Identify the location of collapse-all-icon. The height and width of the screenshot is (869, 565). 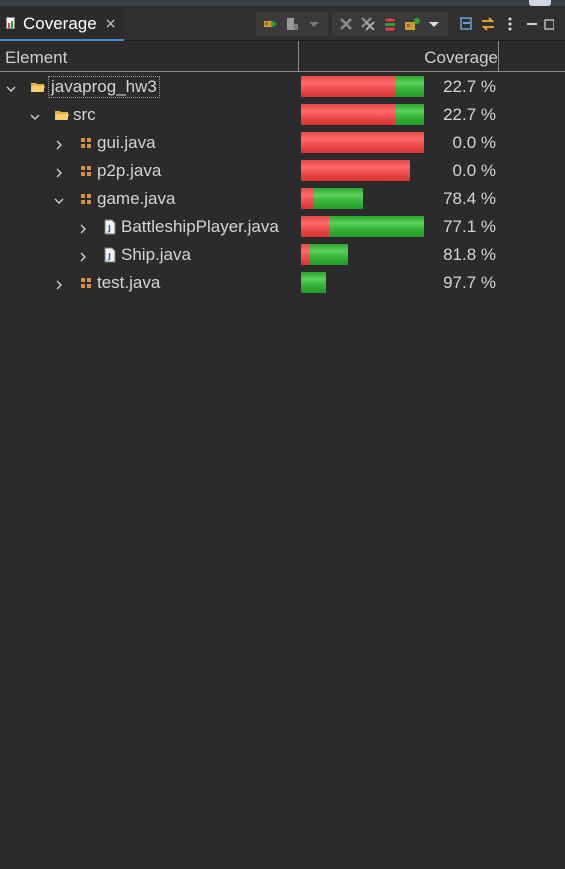
(466, 24).